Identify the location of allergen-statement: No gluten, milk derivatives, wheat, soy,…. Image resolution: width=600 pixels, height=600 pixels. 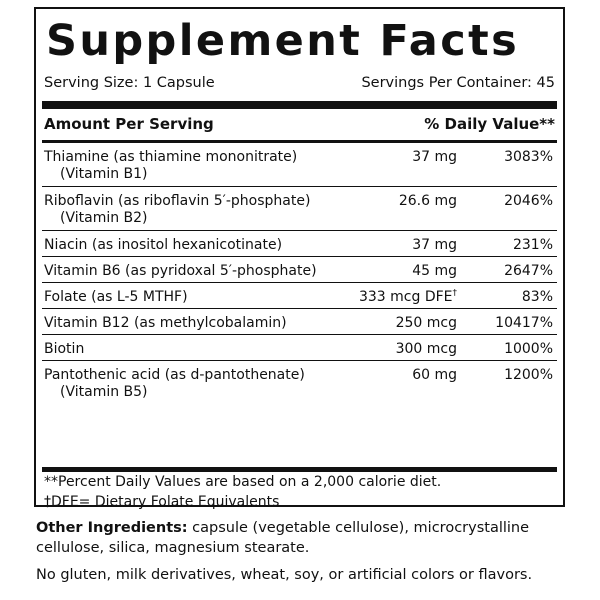
(284, 575).